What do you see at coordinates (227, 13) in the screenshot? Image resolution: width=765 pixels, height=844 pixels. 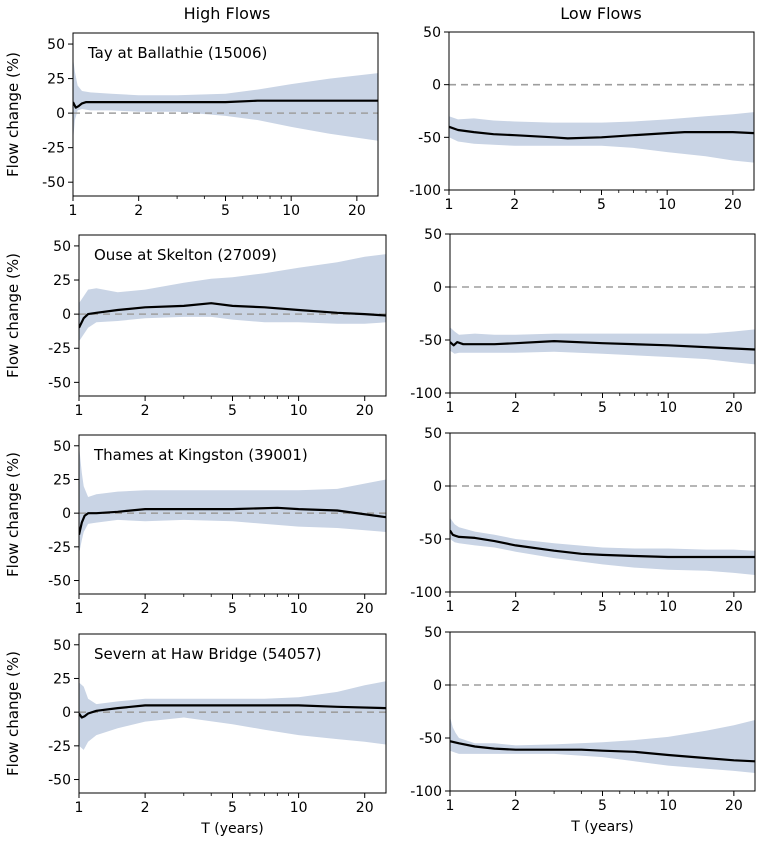 I see `column-title-high-flows: High Flows` at bounding box center [227, 13].